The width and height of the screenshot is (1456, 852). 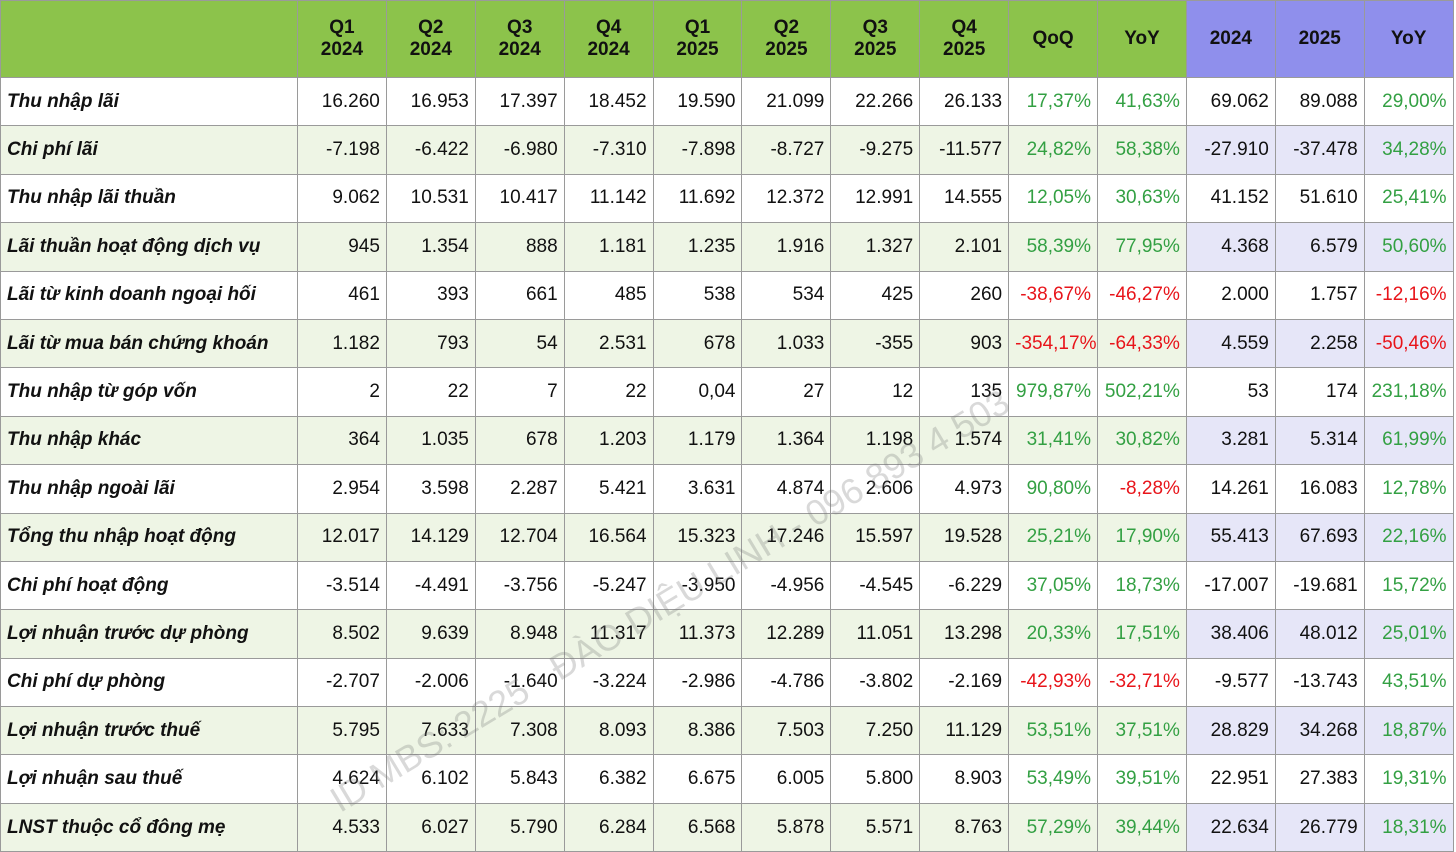 I want to click on header-line: Q3, so click(x=520, y=27).